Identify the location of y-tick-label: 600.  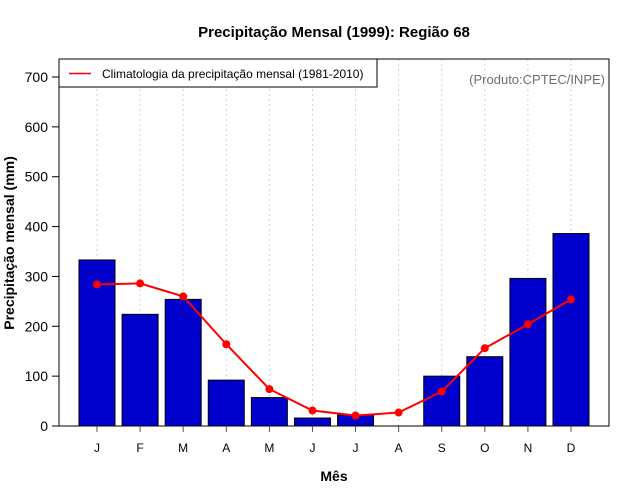
(37, 127).